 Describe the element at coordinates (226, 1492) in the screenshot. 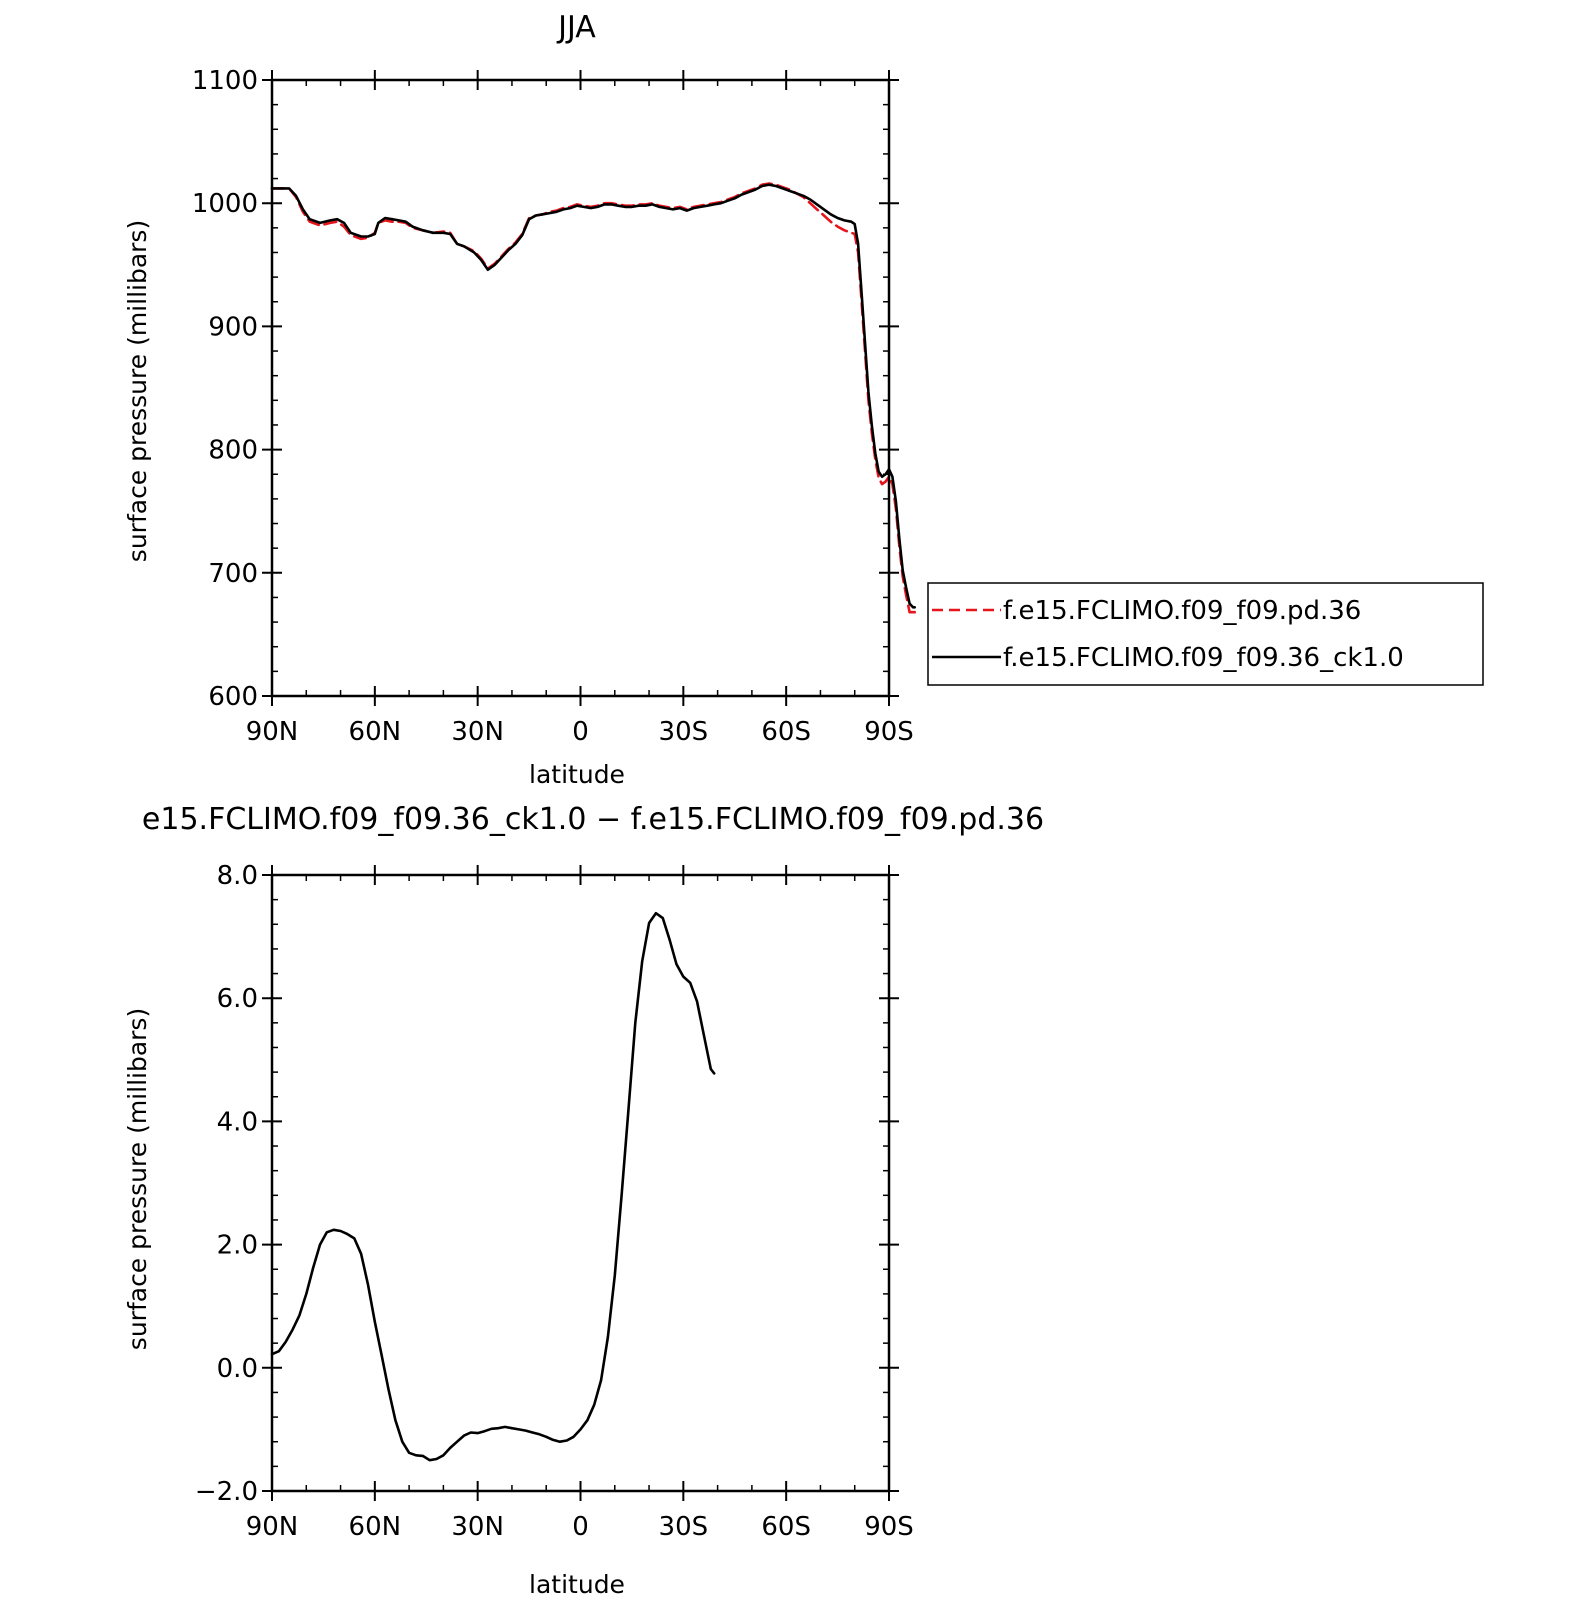

I see `y-tick-label: −2.0` at that location.